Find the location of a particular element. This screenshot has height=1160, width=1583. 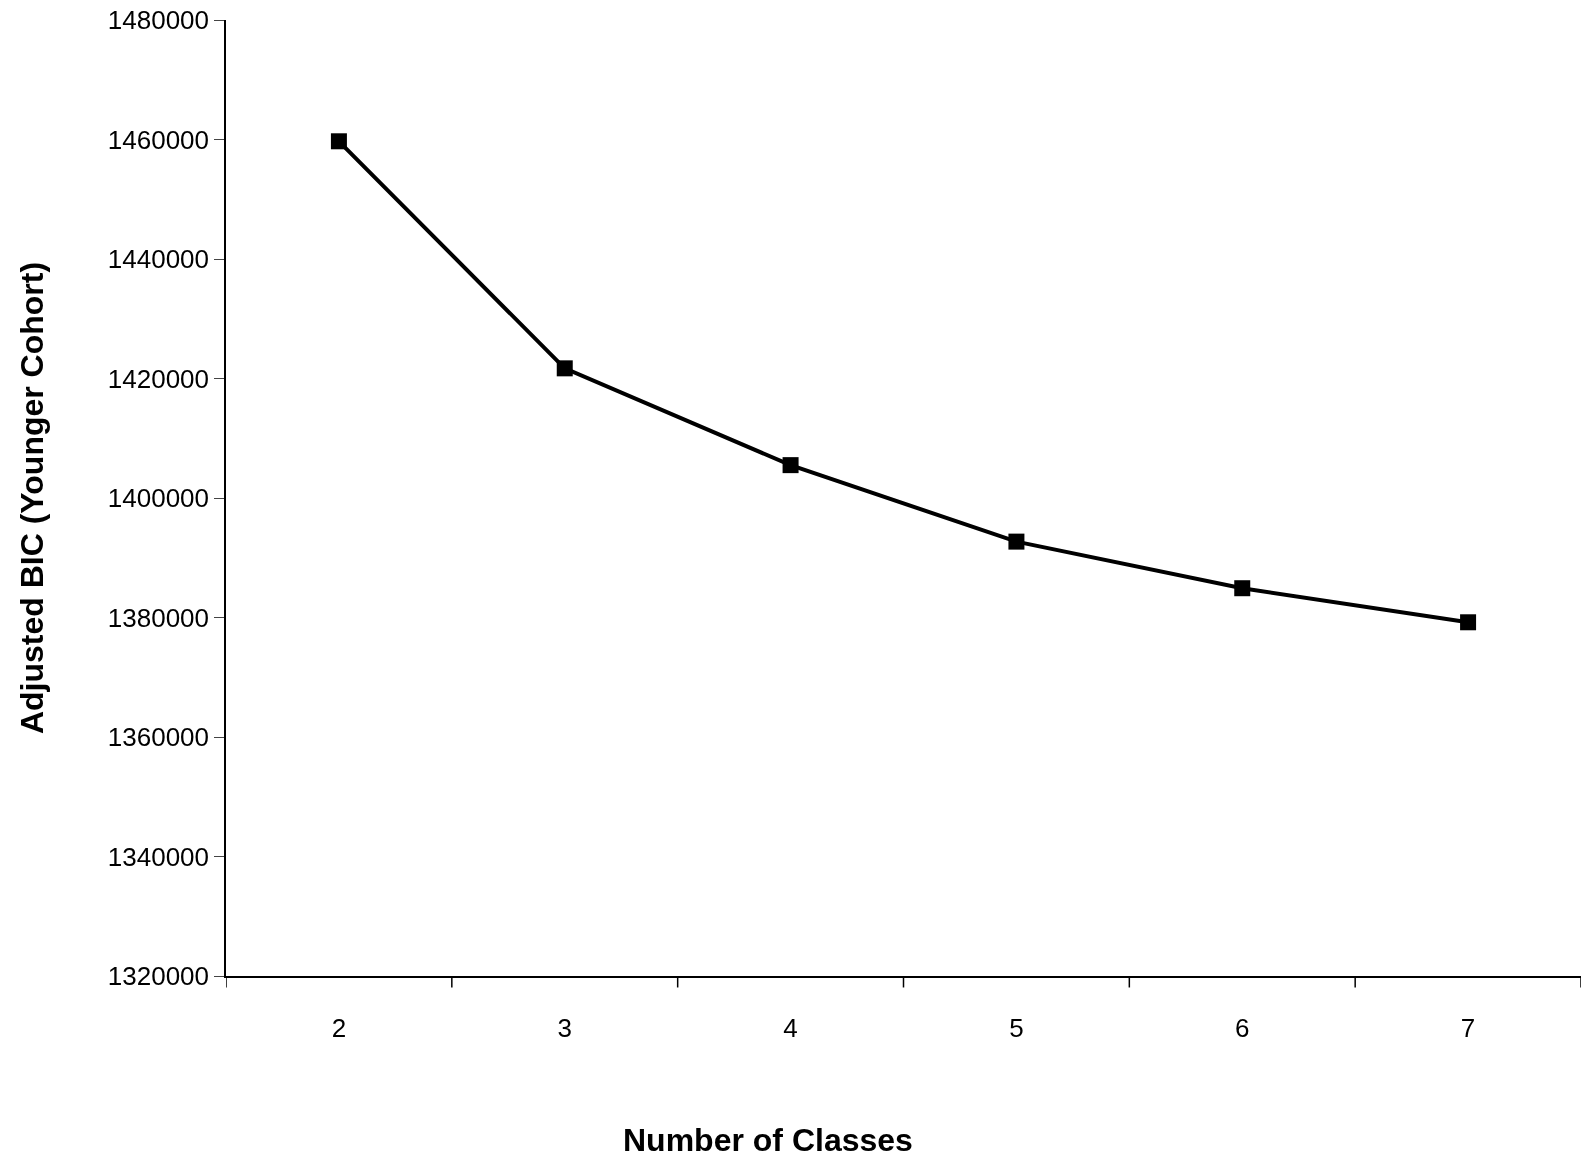

y-tick-label: 1460000 is located at coordinates (158, 139).